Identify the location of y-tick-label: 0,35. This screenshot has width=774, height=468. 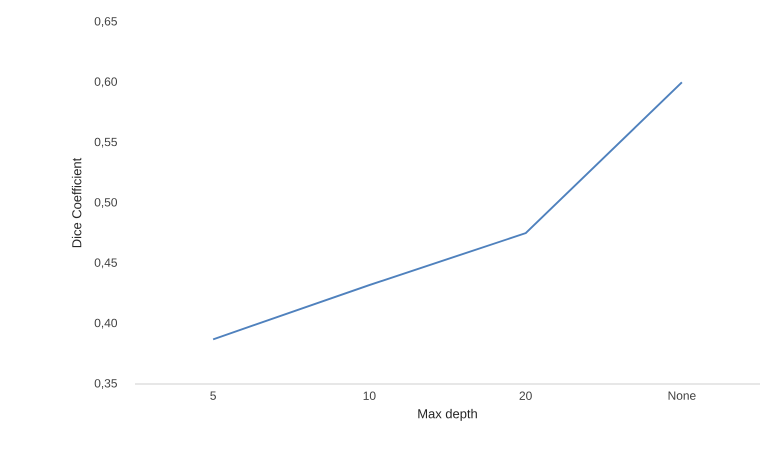
(105, 384).